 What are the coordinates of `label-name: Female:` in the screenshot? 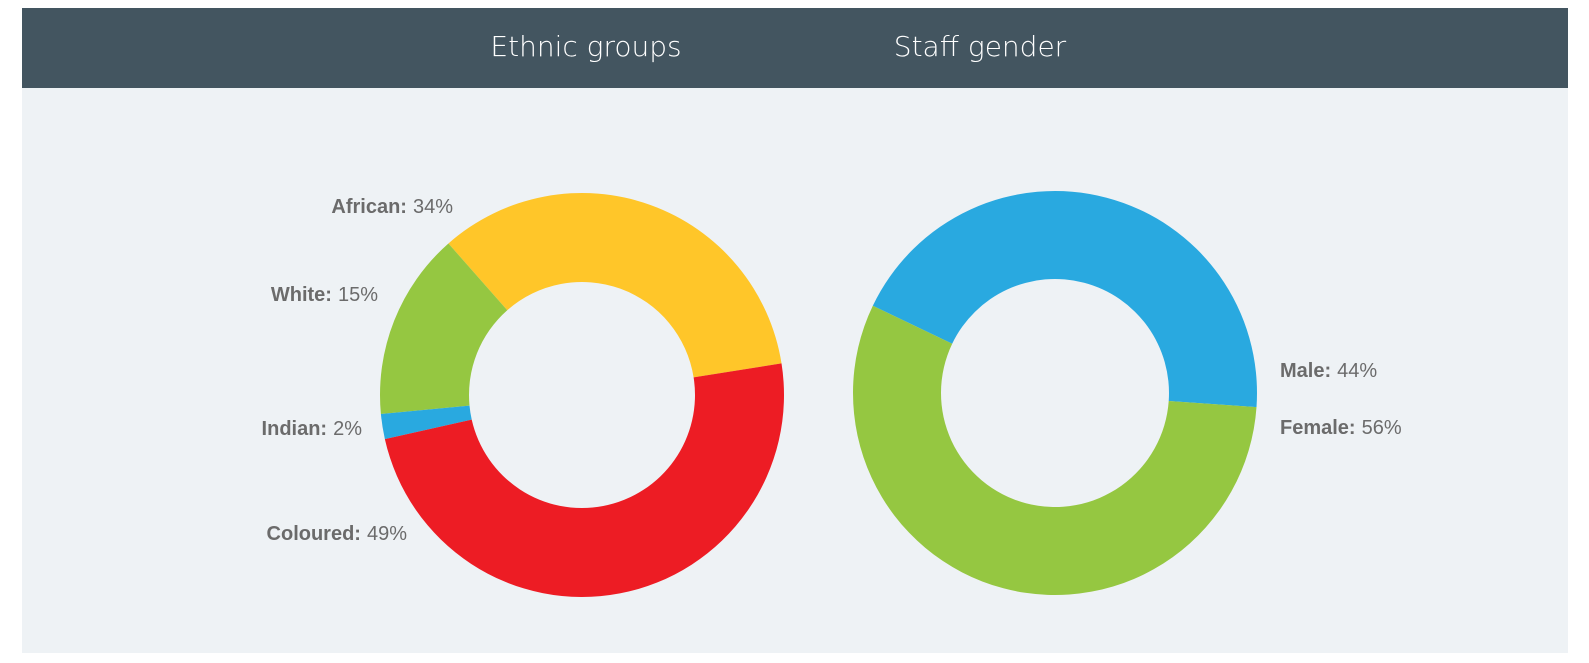 It's located at (1318, 428).